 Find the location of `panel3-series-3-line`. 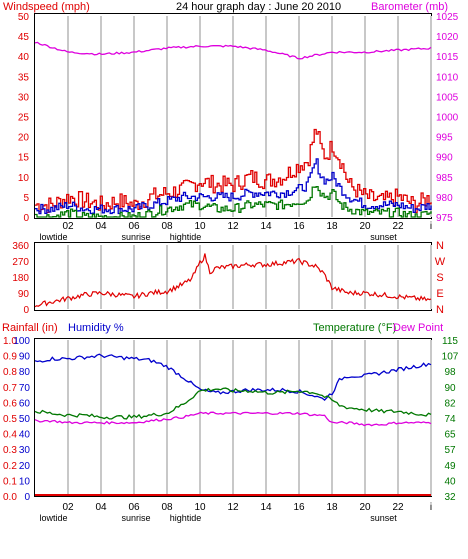

panel3-series-3-line is located at coordinates (233, 419).